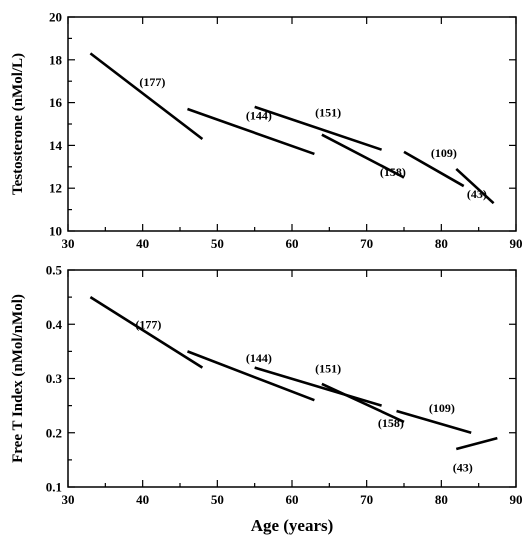 The image size is (532, 550). I want to click on y-tick-label: 16, so click(56, 102).